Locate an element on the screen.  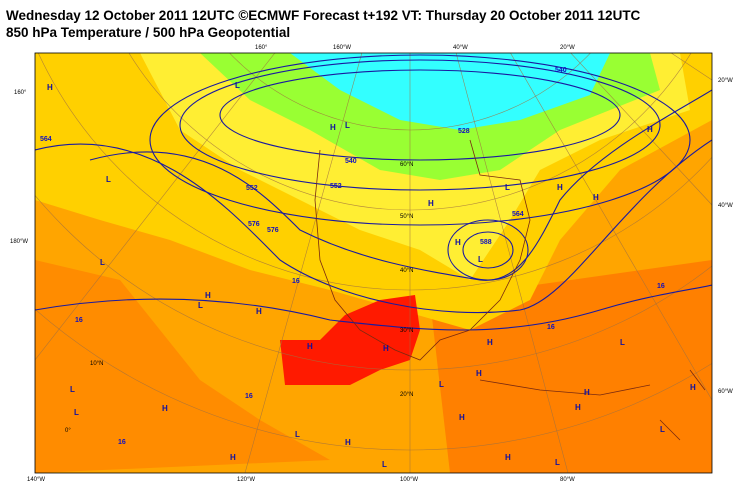
edge-label: 80°W is located at coordinates (567, 480).